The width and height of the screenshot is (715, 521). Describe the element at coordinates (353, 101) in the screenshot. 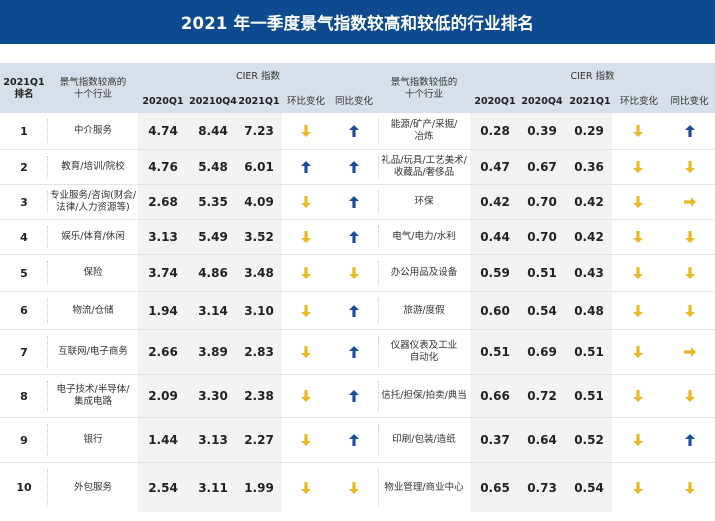

I see `header-left-yoy: 同比变化` at that location.